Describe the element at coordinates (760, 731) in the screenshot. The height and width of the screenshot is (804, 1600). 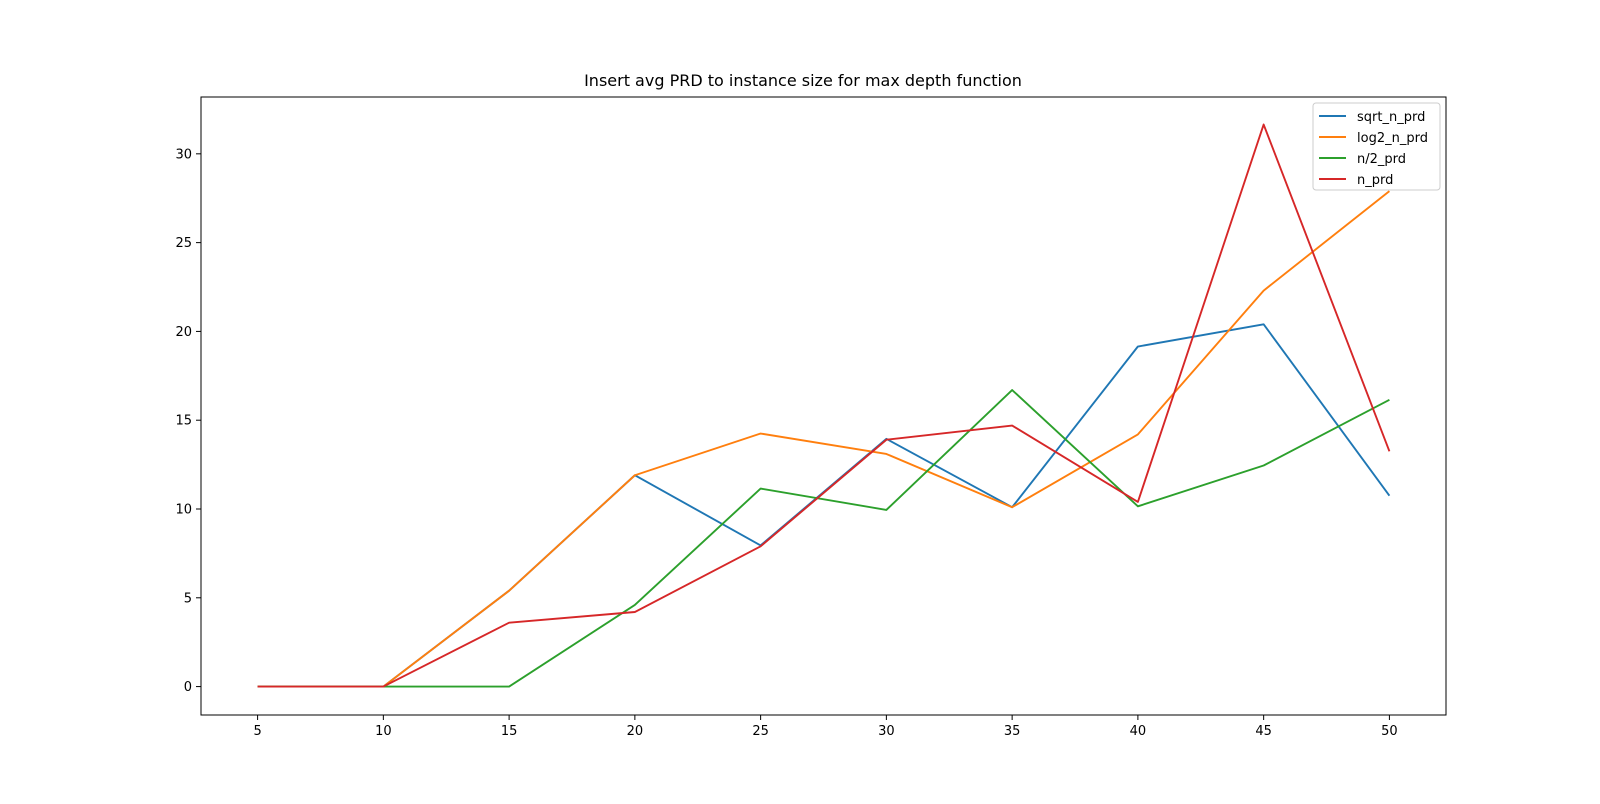
I see `x-tick-label: 25` at that location.